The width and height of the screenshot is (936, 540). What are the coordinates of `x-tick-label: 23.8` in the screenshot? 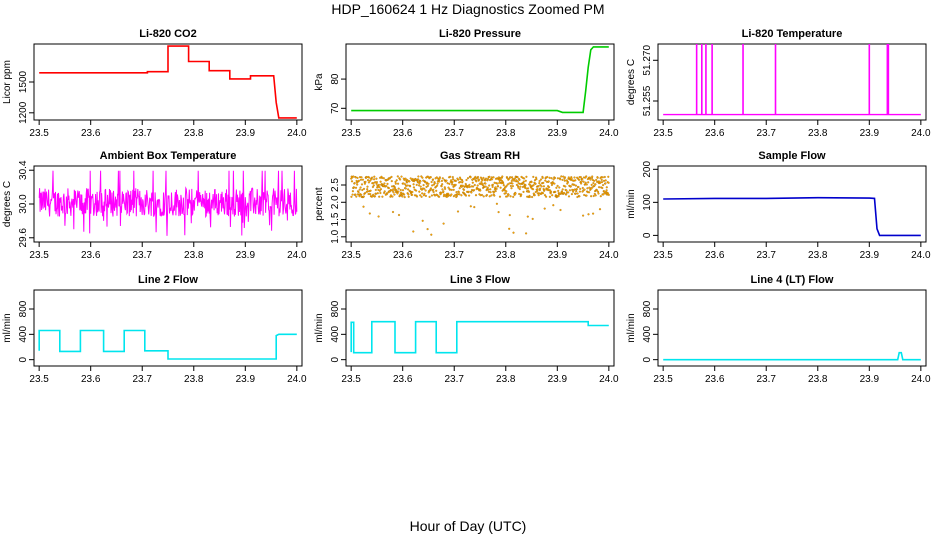 It's located at (194, 133).